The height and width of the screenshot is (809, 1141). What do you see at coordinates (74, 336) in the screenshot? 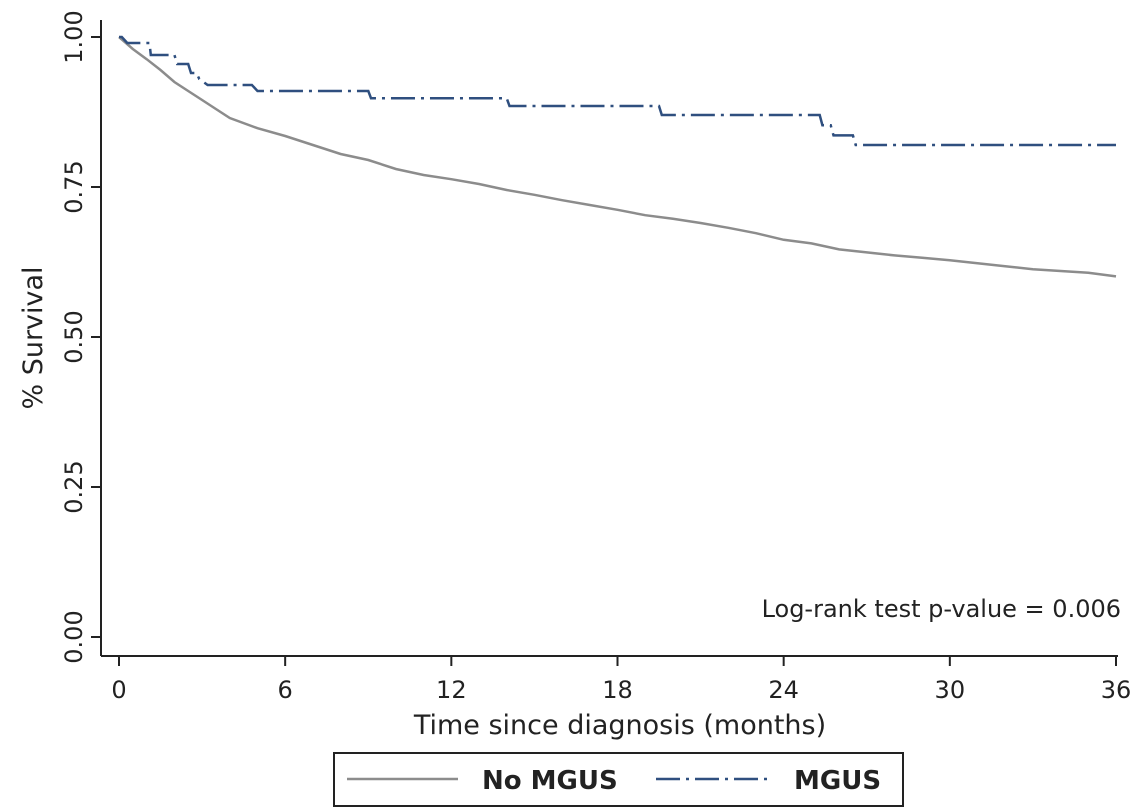
I see `y-tick-label: 0.50` at bounding box center [74, 336].